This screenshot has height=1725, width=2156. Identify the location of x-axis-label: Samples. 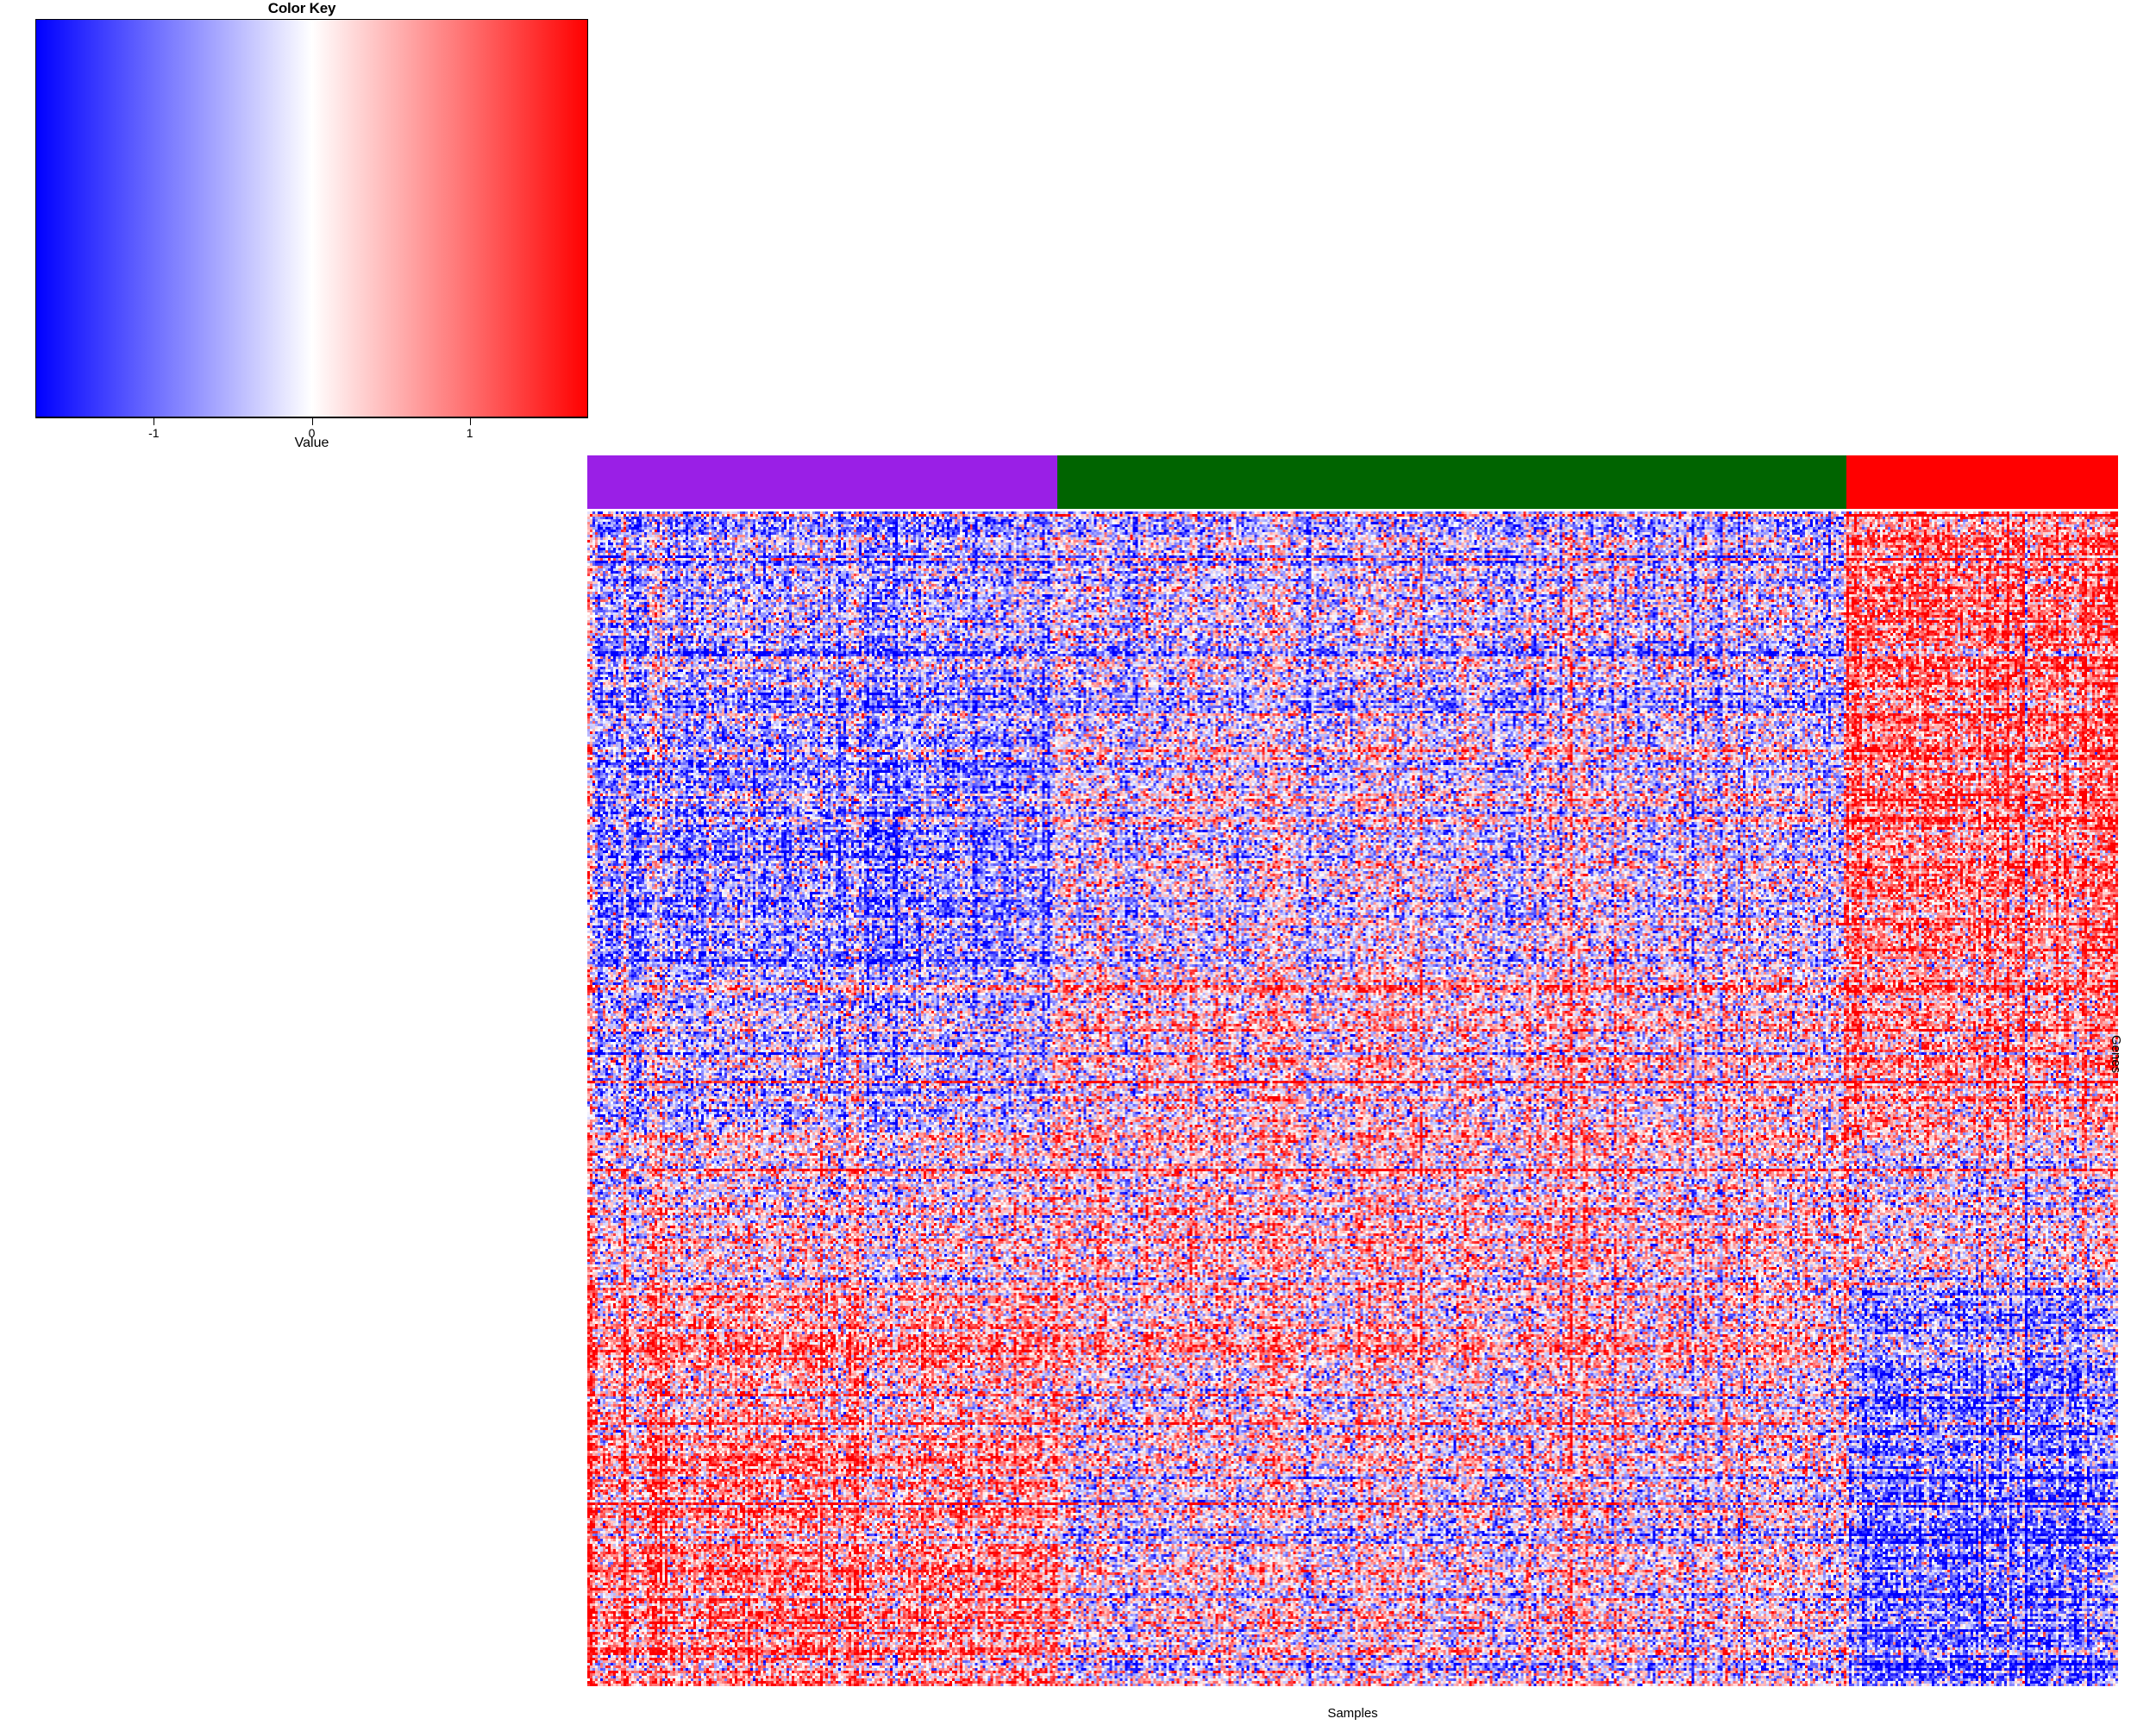
(1352, 1714).